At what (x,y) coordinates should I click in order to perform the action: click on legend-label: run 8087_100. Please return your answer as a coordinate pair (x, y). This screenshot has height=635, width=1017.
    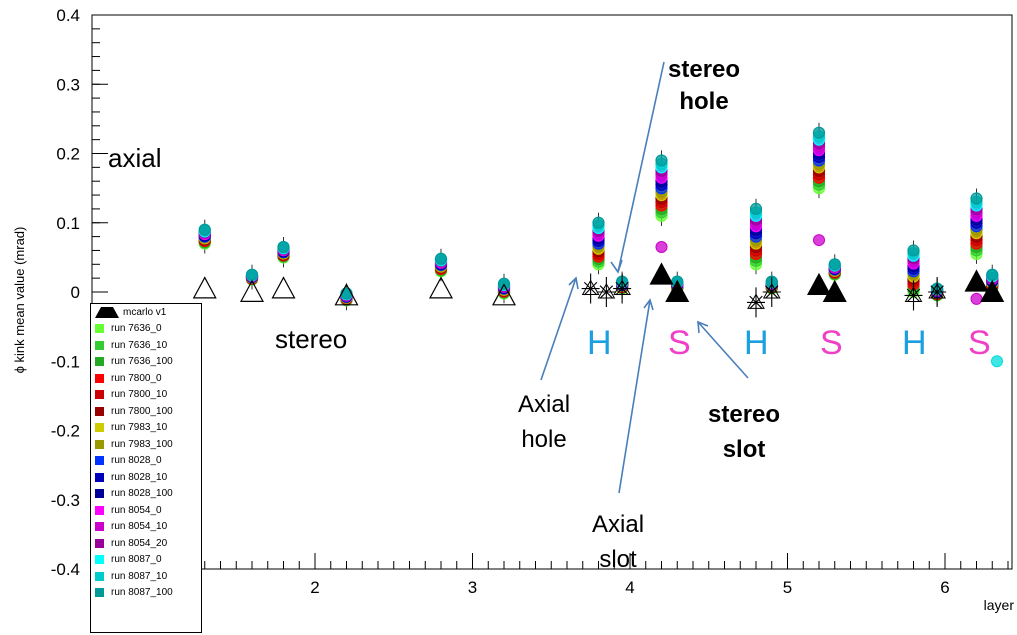
    Looking at the image, I should click on (142, 593).